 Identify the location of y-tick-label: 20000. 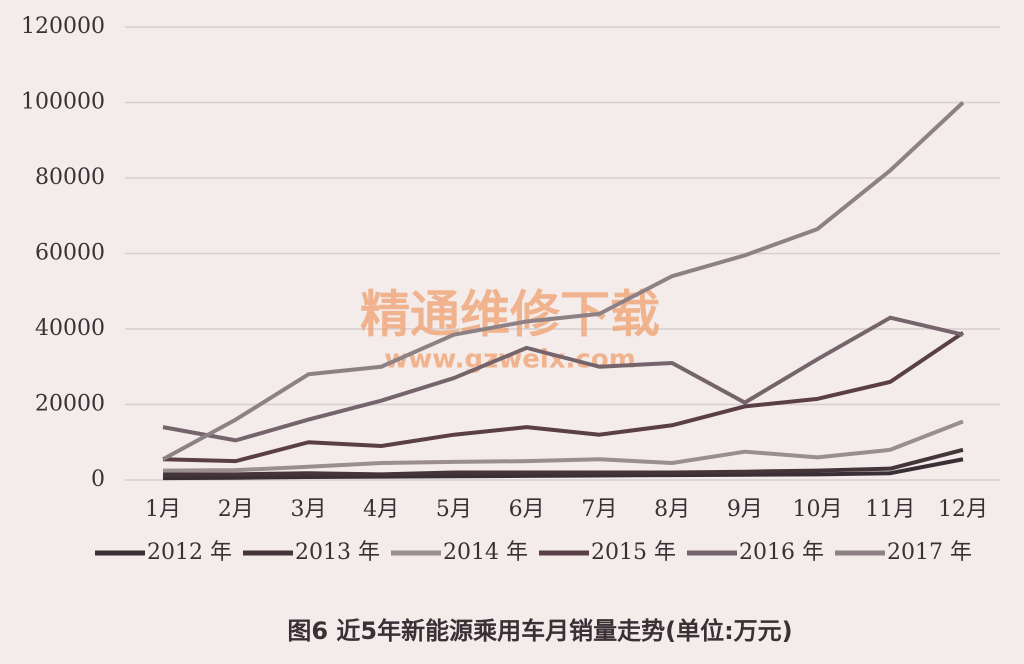
(70, 404).